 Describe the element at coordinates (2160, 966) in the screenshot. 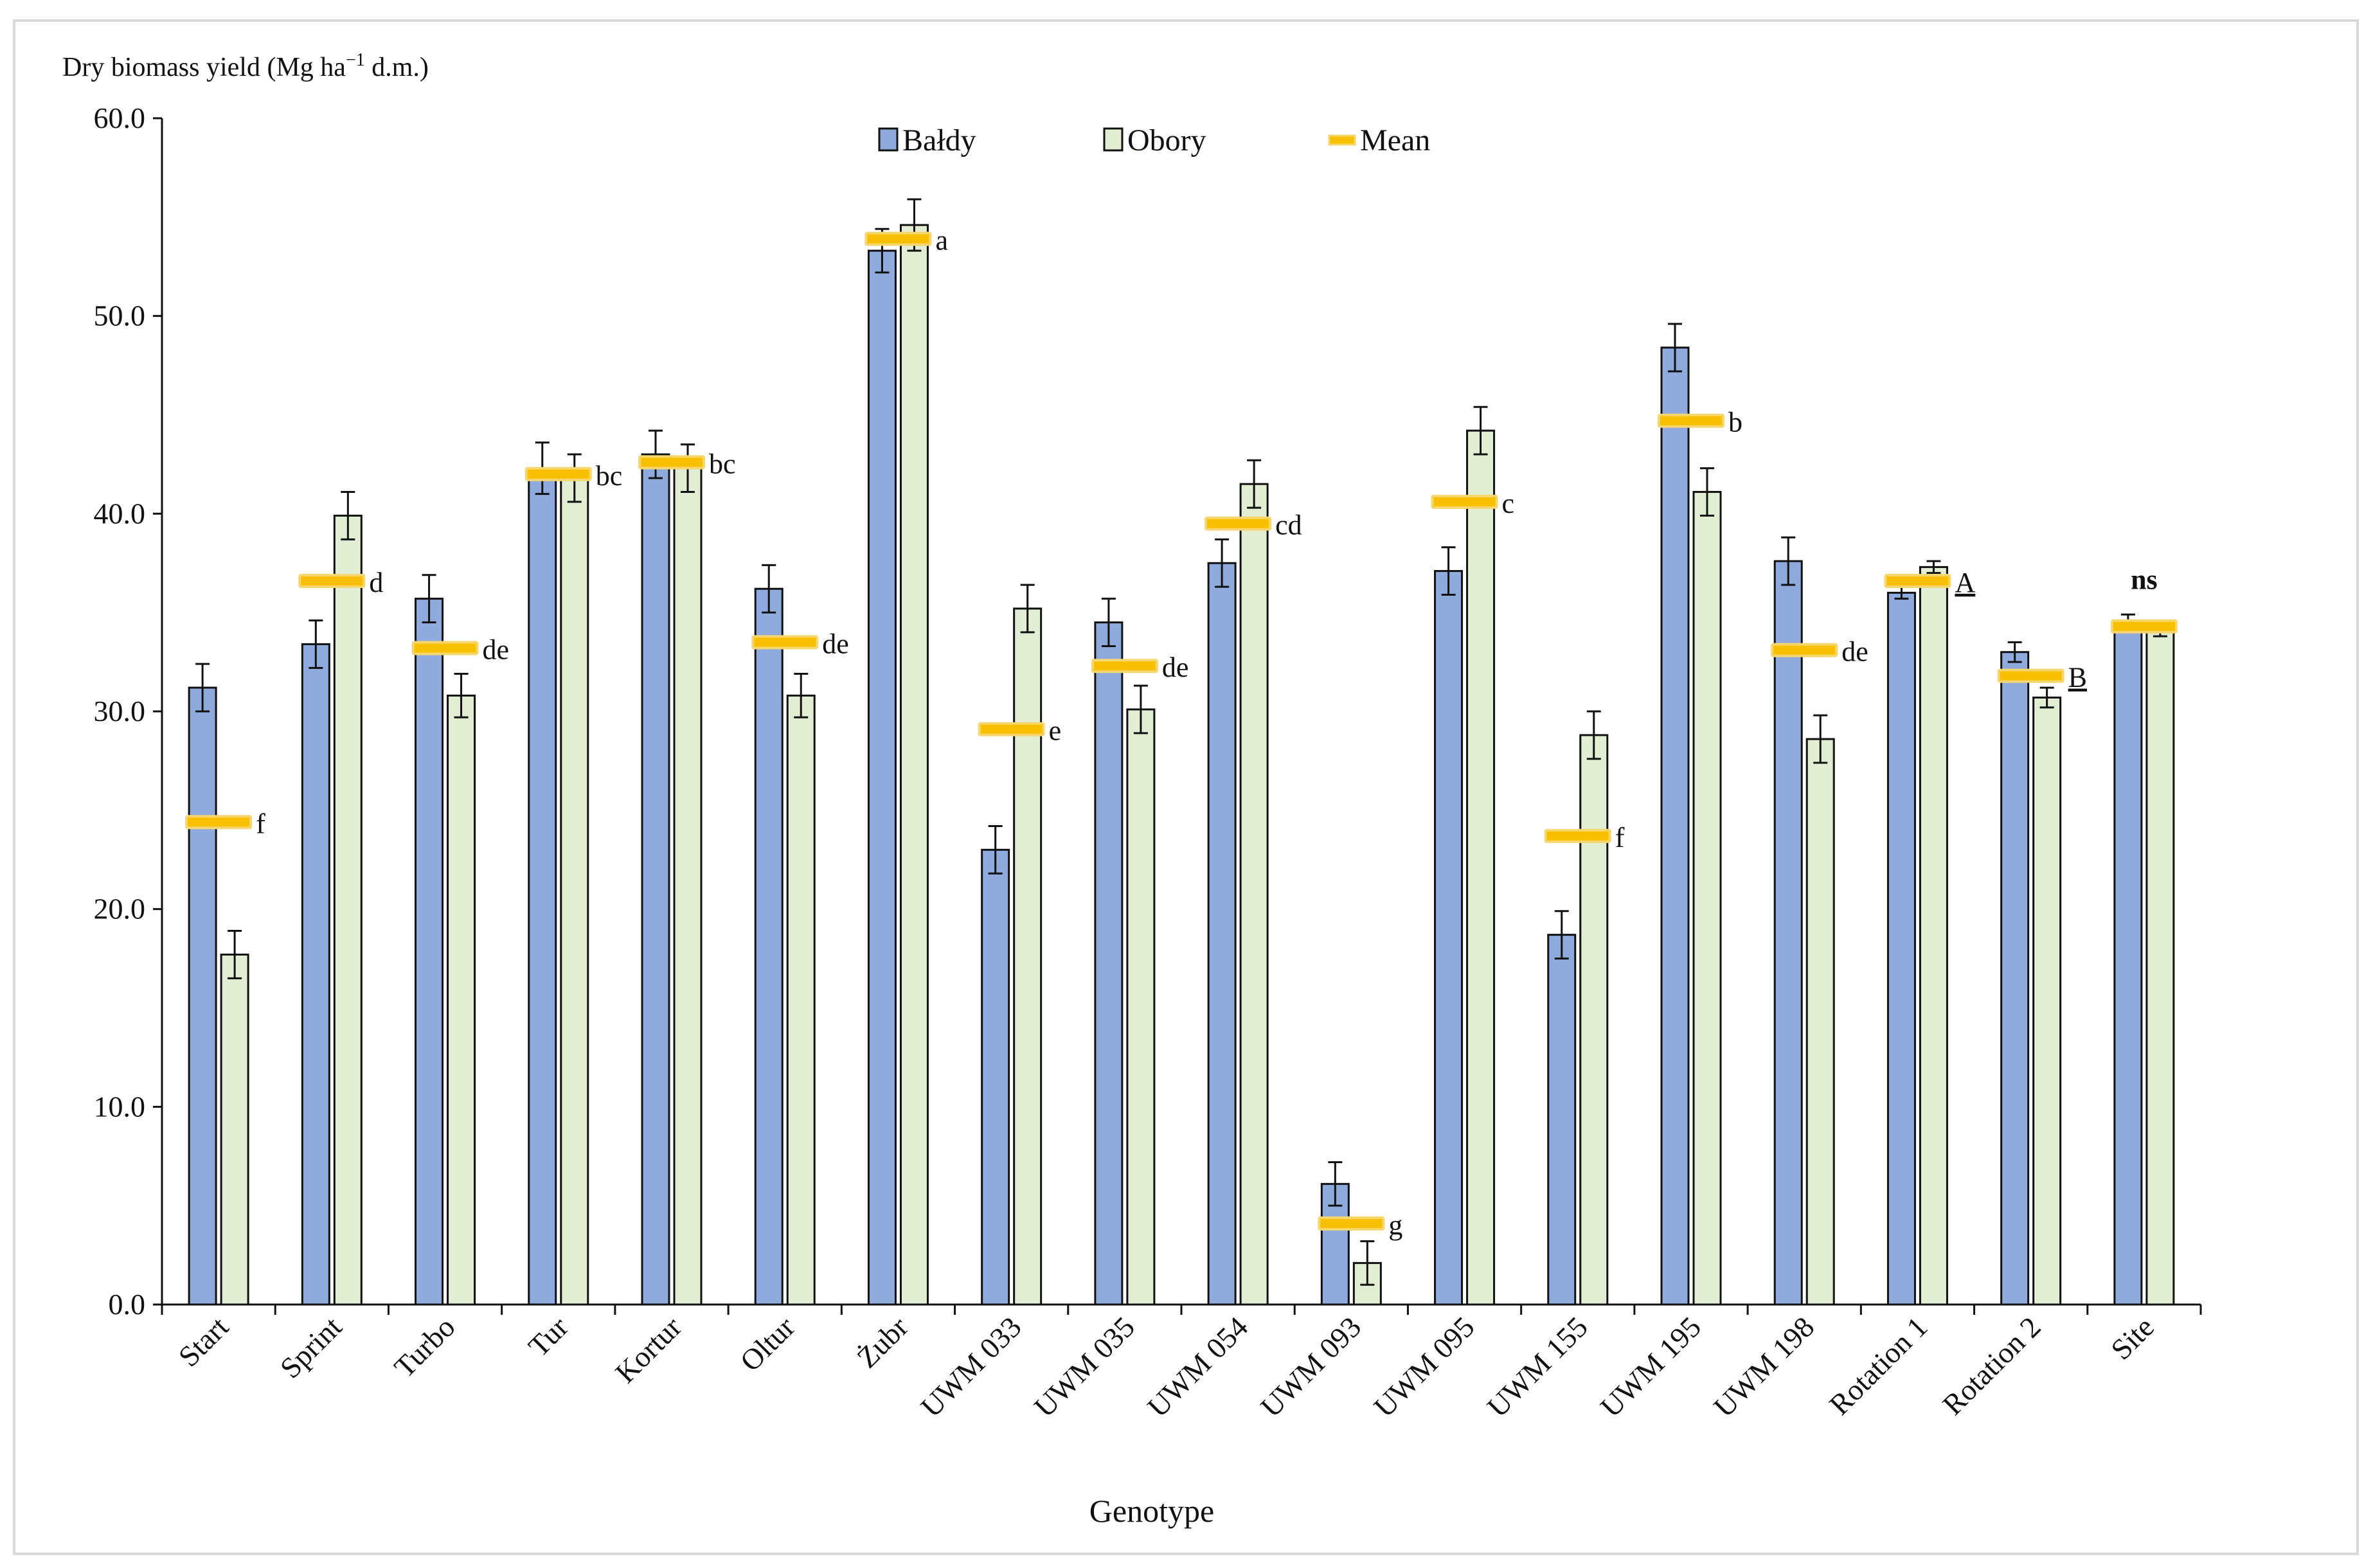

I see `bar-Obory-Site` at that location.